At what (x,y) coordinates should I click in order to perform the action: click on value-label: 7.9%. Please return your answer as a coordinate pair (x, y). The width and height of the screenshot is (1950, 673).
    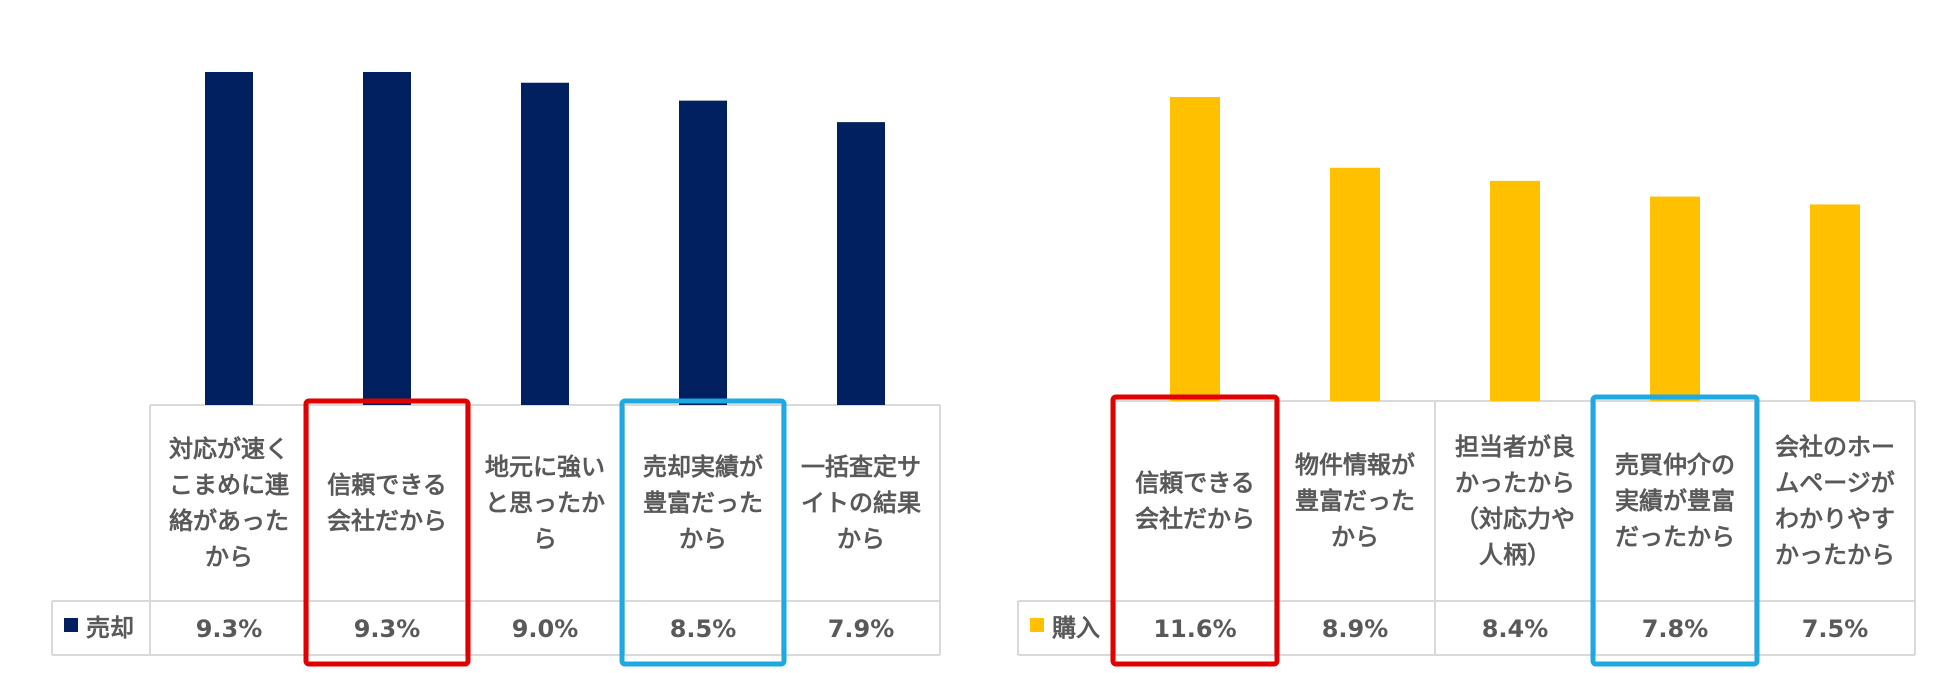
    Looking at the image, I should click on (861, 629).